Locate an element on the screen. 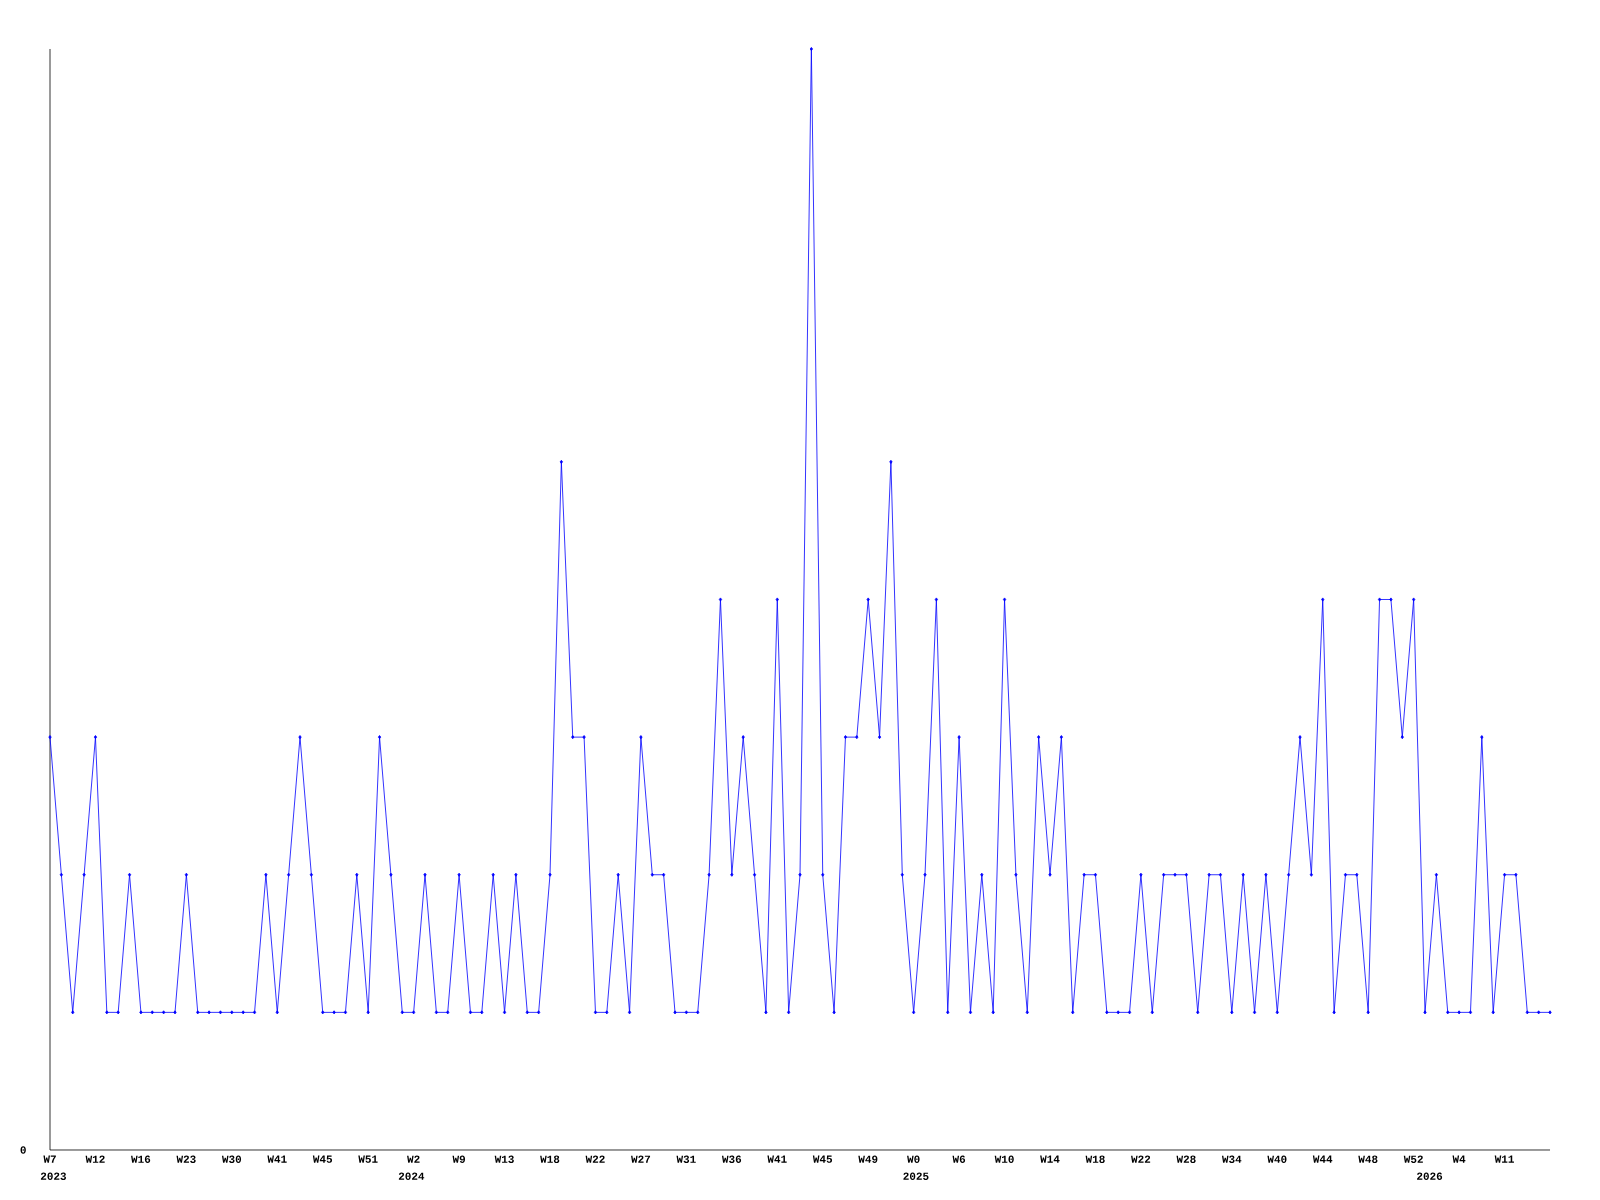  text: 0 is located at coordinates (23, 1150).